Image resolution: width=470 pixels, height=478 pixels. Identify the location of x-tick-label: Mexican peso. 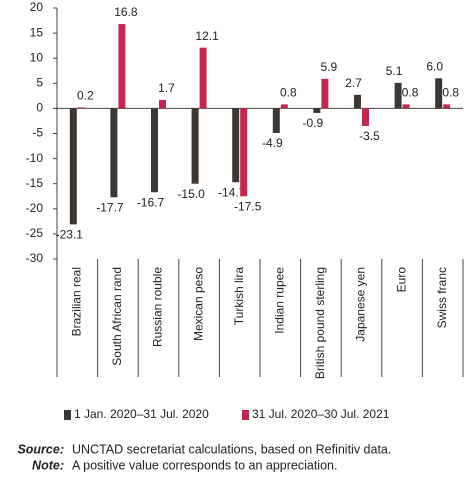
(198, 304).